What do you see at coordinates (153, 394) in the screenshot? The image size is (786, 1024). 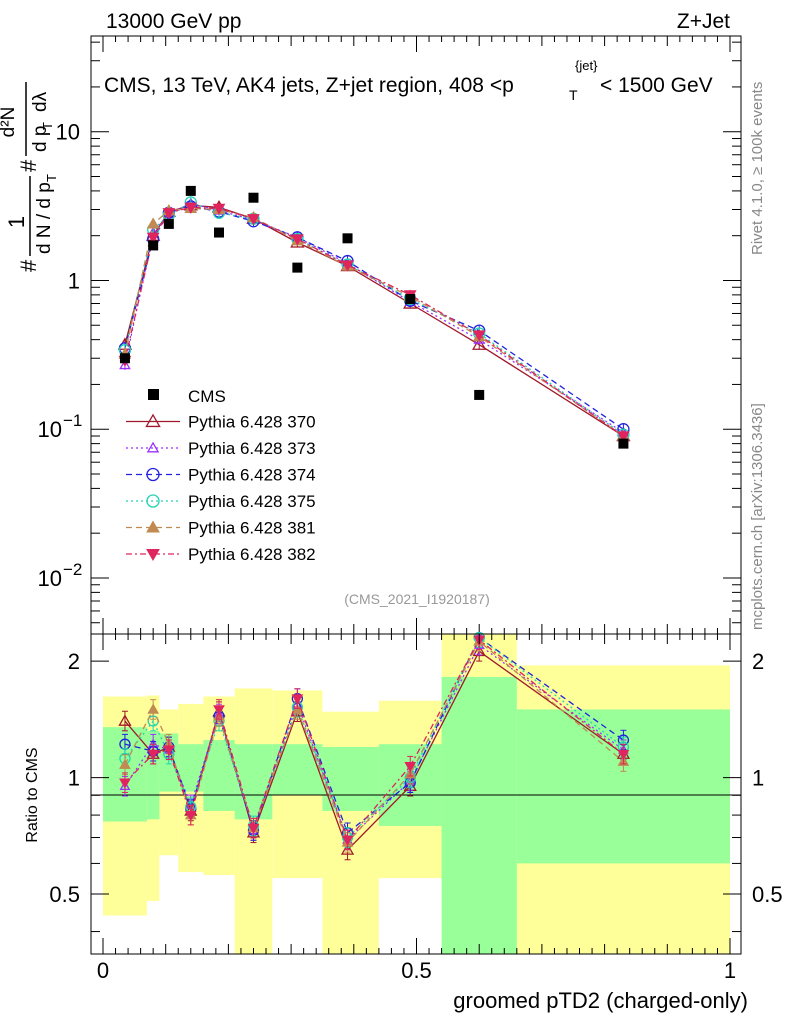 I see `legend-marker-data` at bounding box center [153, 394].